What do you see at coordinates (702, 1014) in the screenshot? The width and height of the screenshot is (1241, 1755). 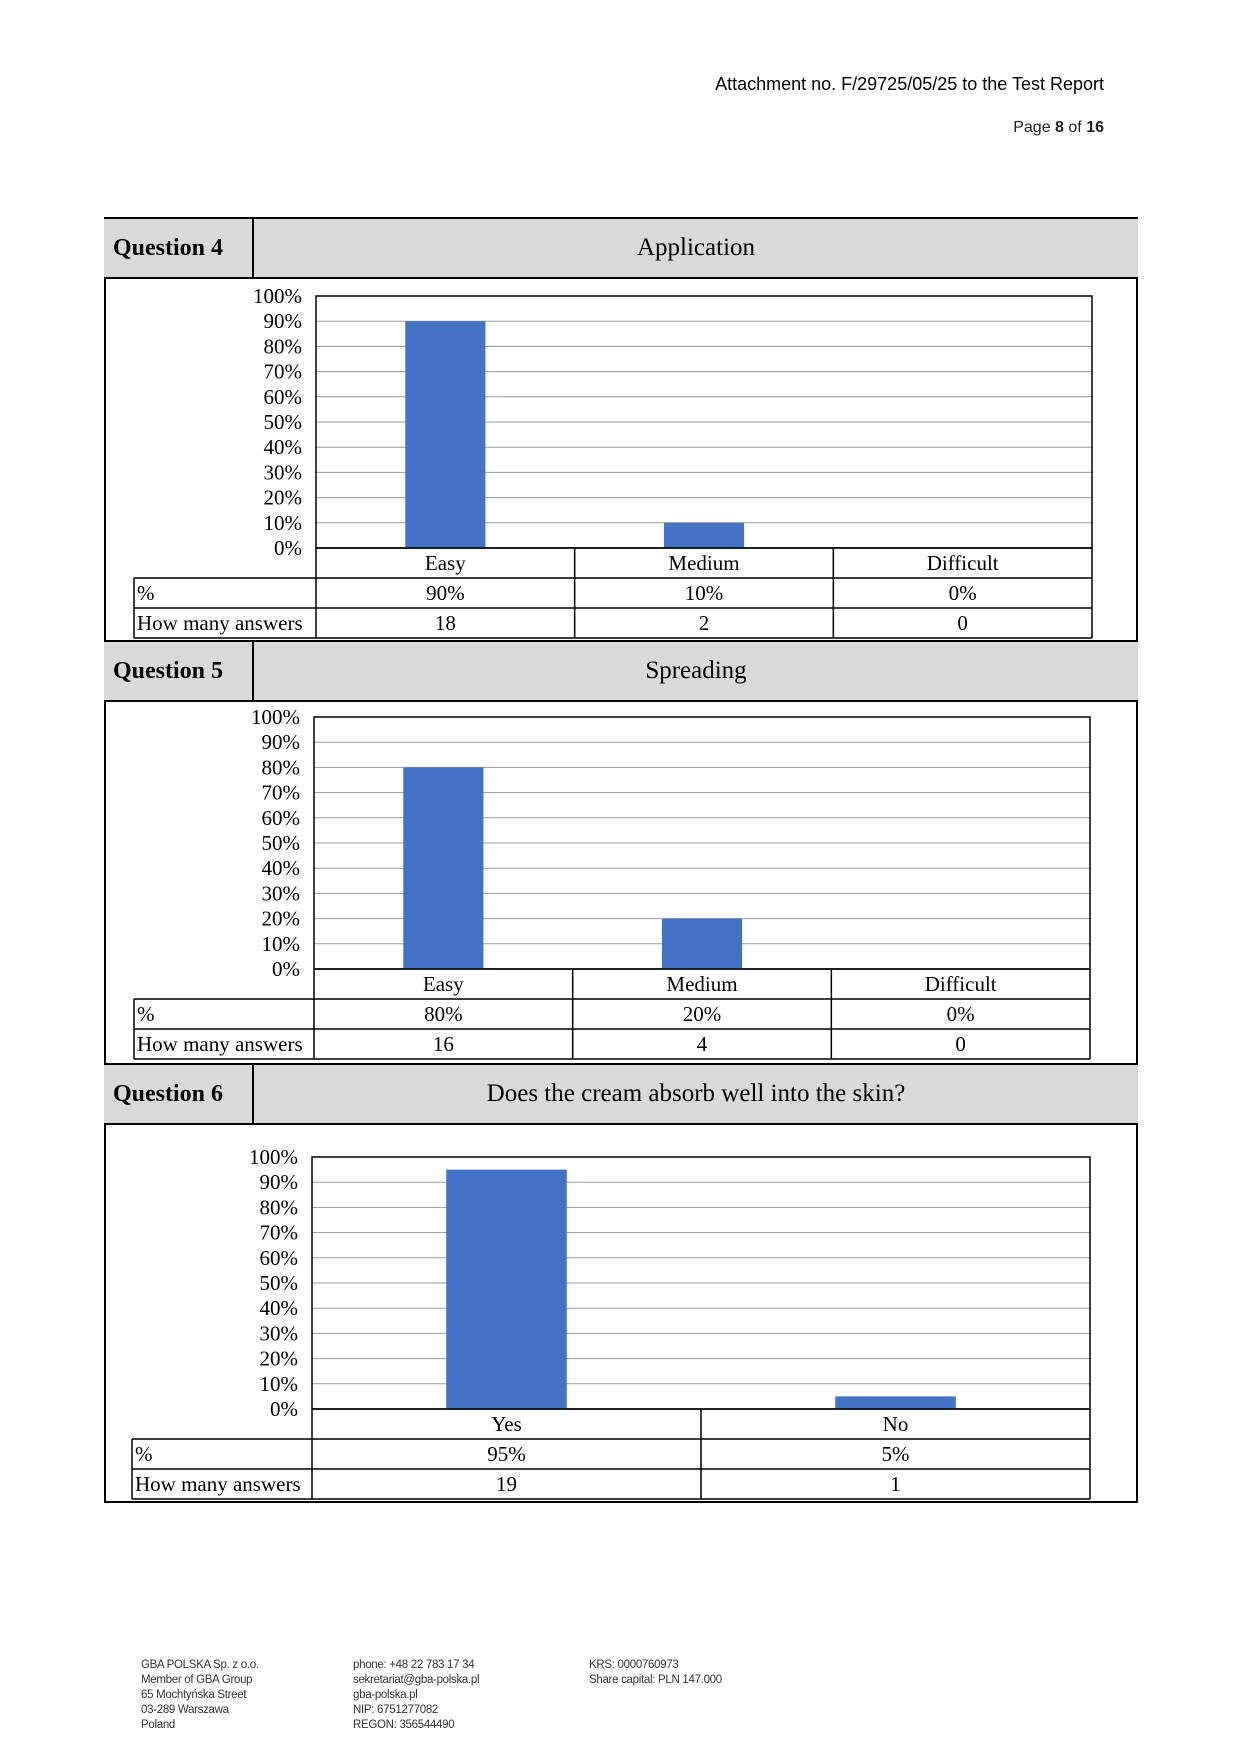 I see `percent-value: 20%` at bounding box center [702, 1014].